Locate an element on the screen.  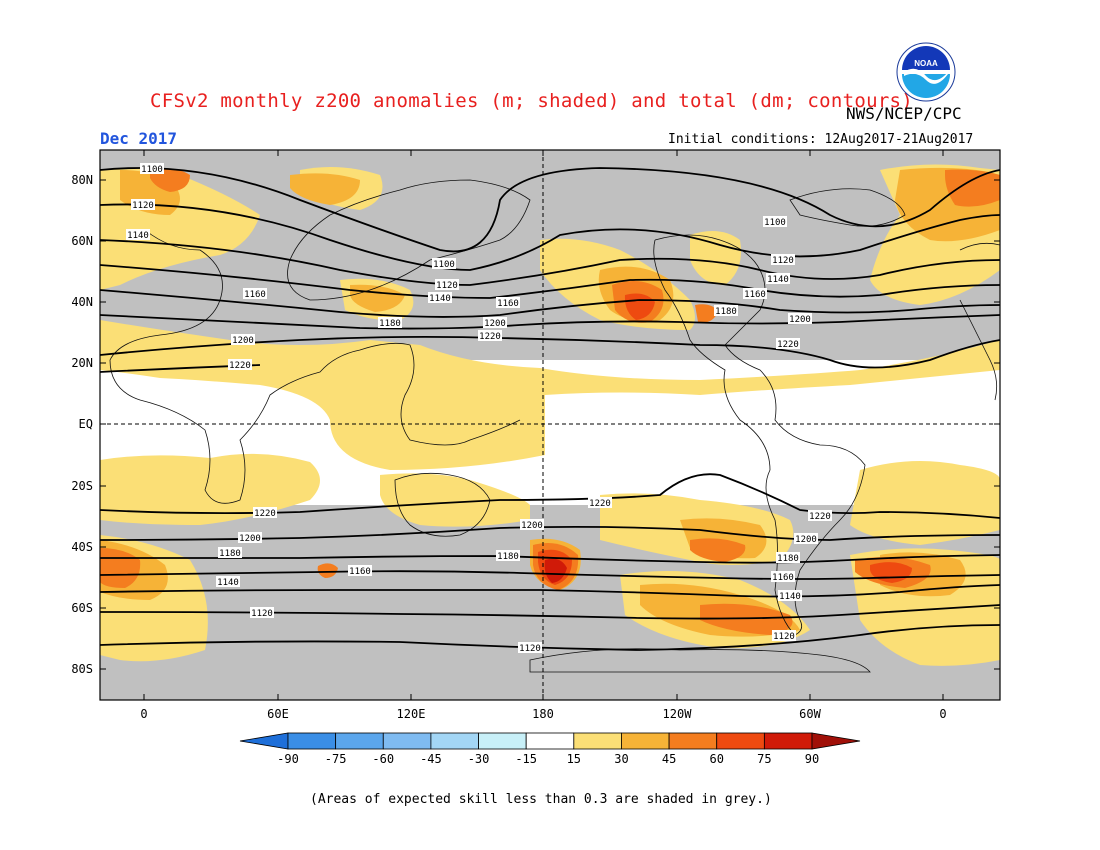
lat-label: EQ is located at coordinates (86, 424).